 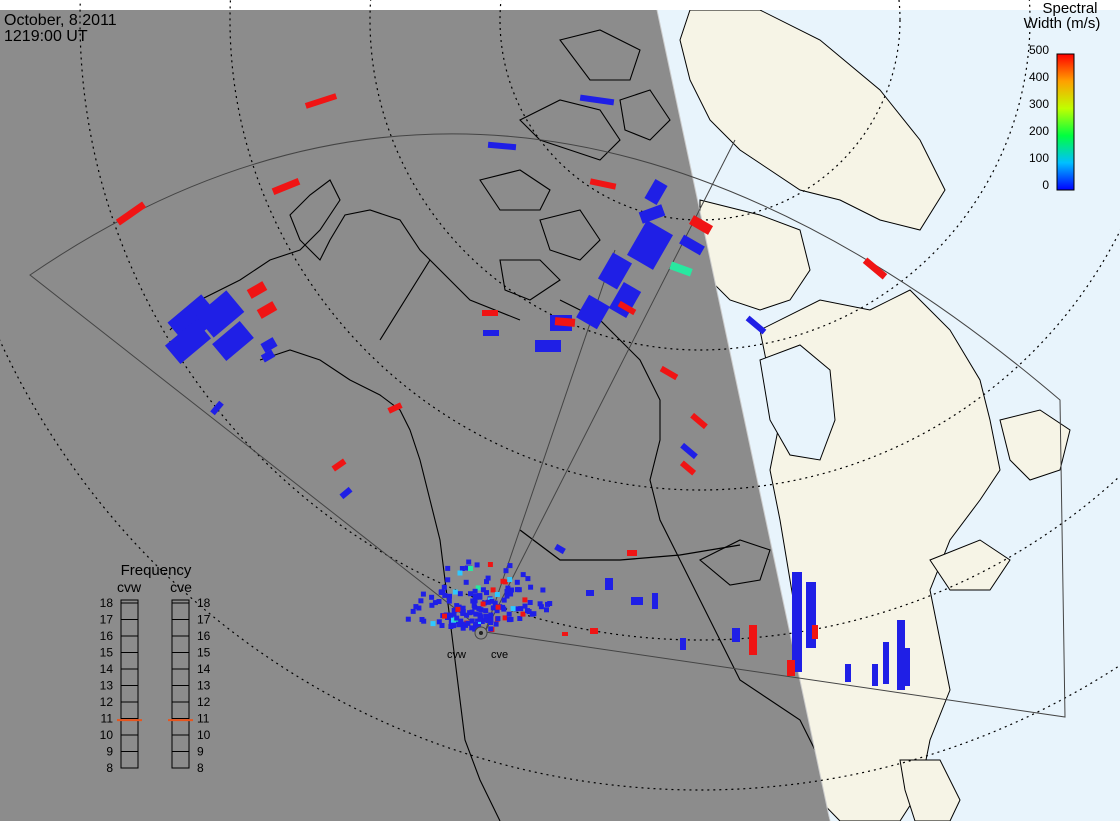 What do you see at coordinates (1039, 50) in the screenshot?
I see `colorbar-tick-label: 500` at bounding box center [1039, 50].